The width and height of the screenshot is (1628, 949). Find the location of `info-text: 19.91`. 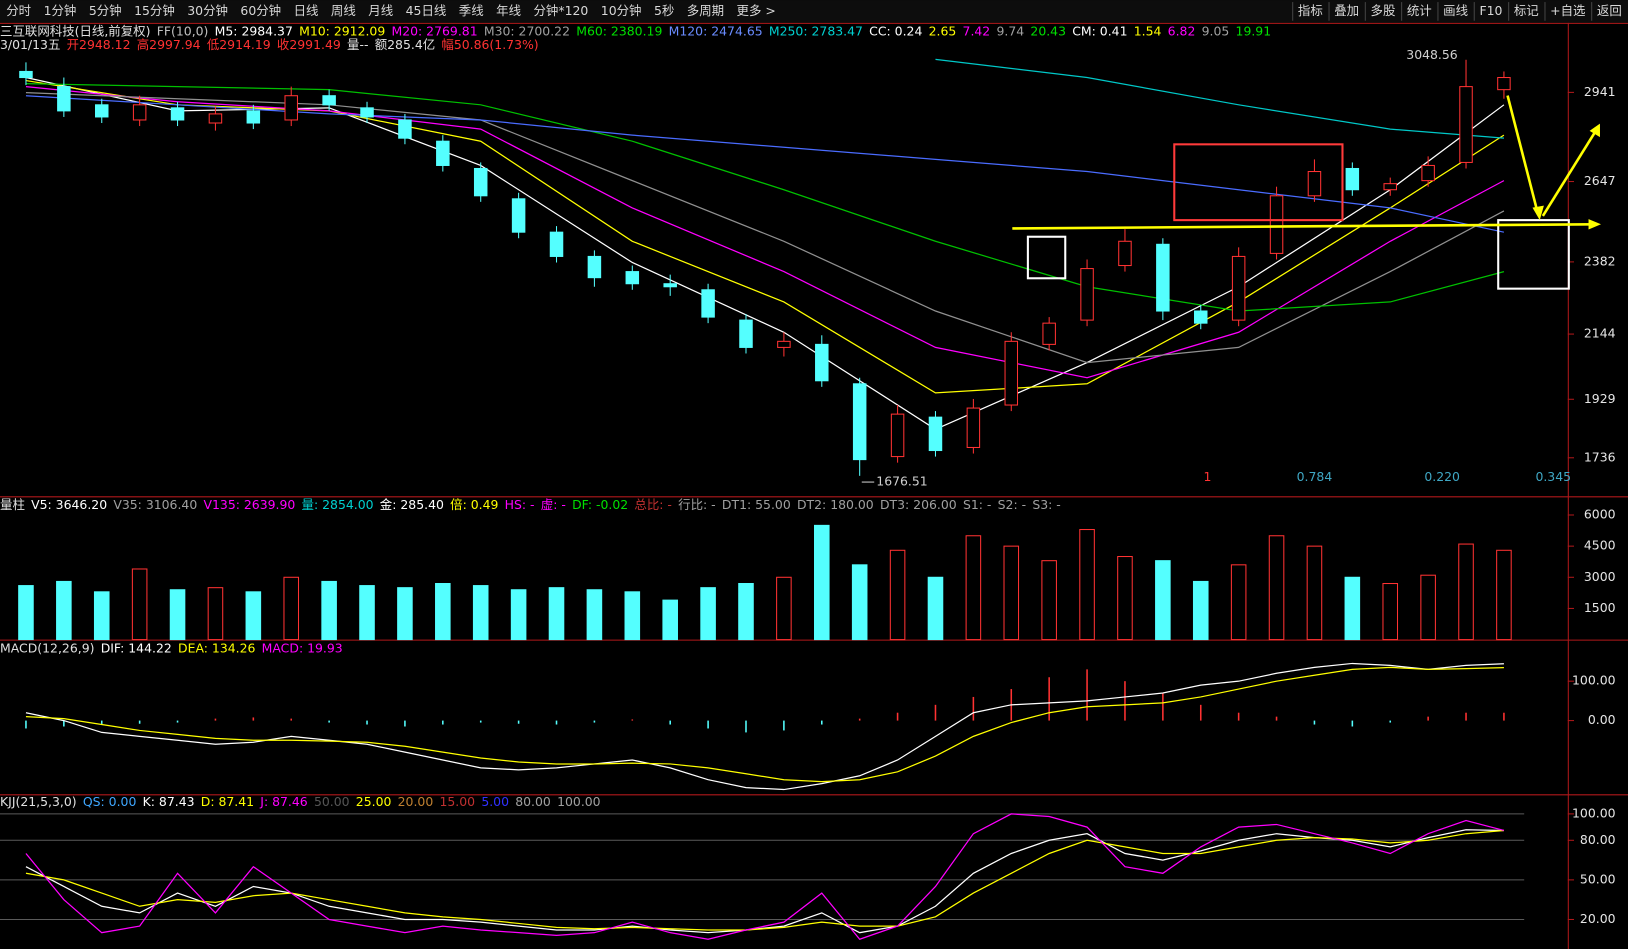

info-text: 19.91 is located at coordinates (1254, 31).